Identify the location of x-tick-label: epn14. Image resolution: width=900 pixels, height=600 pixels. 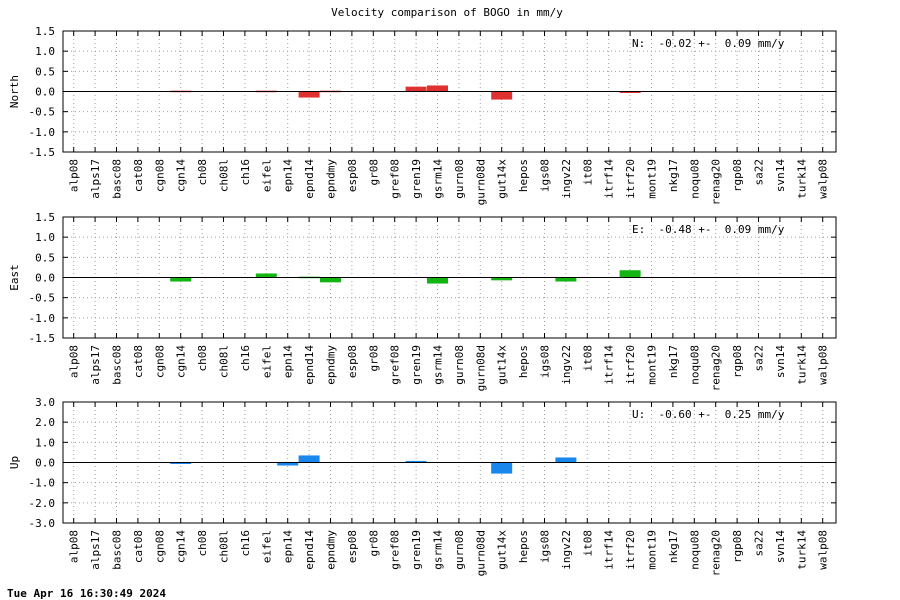
(288, 361).